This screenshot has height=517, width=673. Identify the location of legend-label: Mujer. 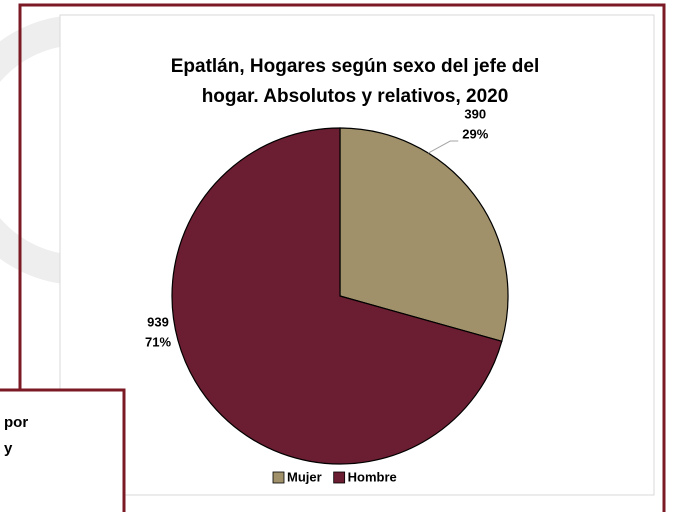
(304, 476).